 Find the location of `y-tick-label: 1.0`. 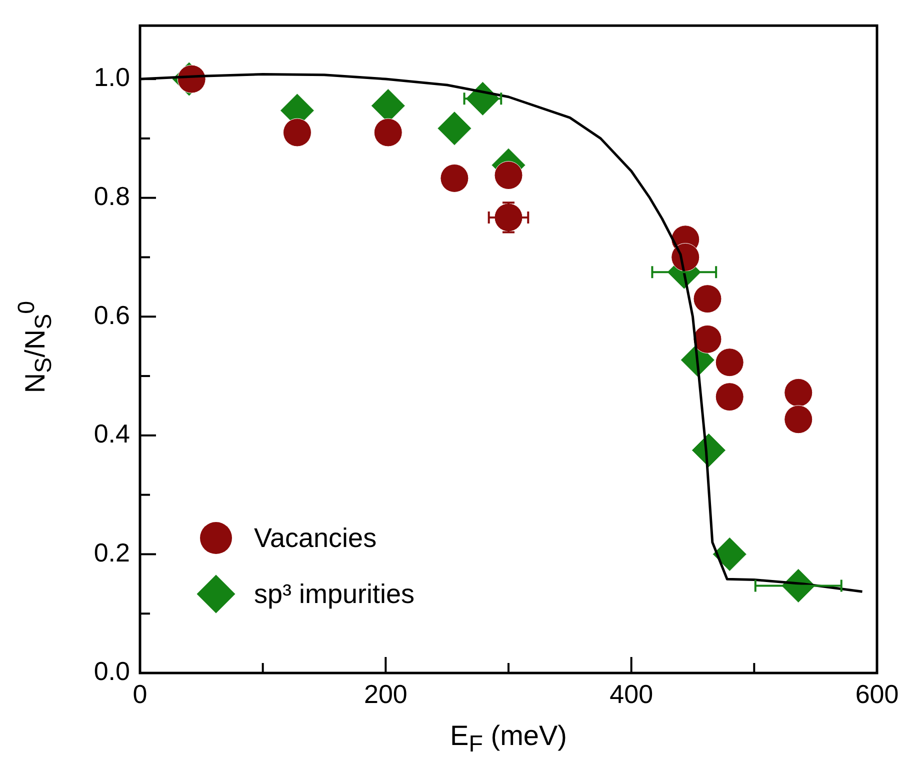

y-tick-label: 1.0 is located at coordinates (112, 77).